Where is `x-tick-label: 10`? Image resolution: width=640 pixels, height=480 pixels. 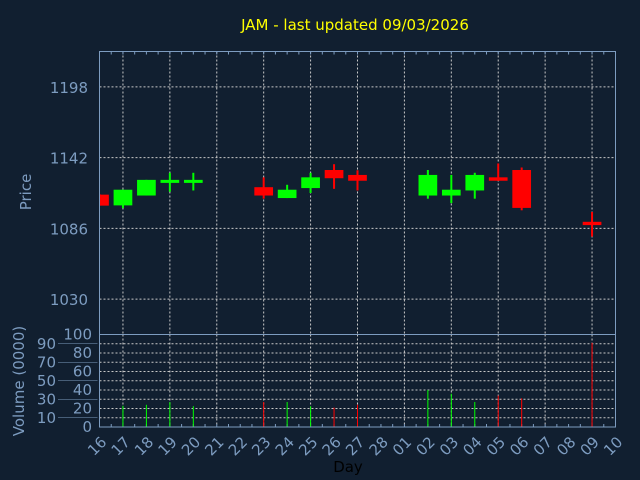 x-tick-label: 10 is located at coordinates (613, 446).